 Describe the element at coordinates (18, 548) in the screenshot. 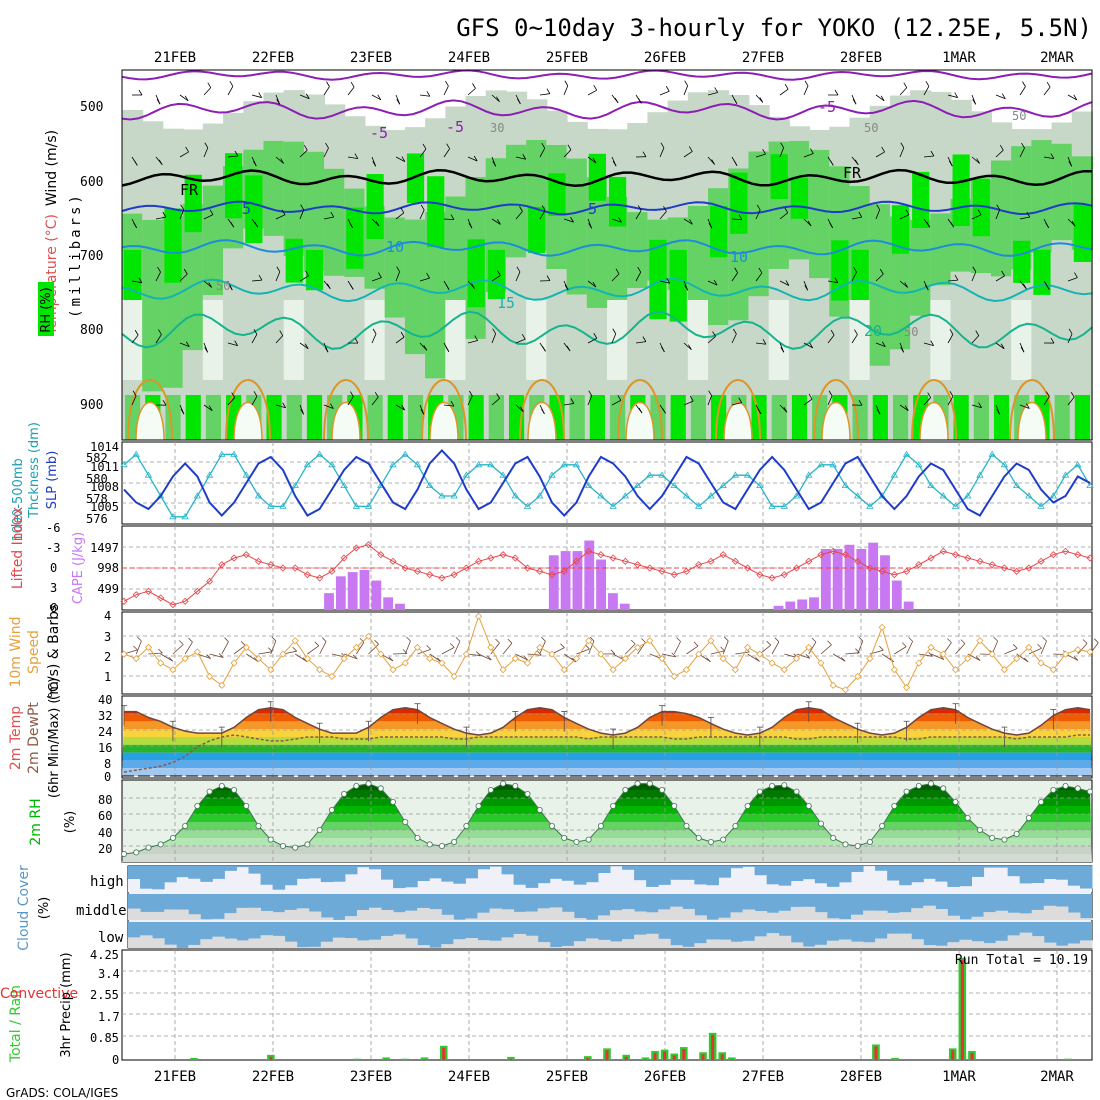

I see `ylabel-lifted: Lifted Index` at that location.